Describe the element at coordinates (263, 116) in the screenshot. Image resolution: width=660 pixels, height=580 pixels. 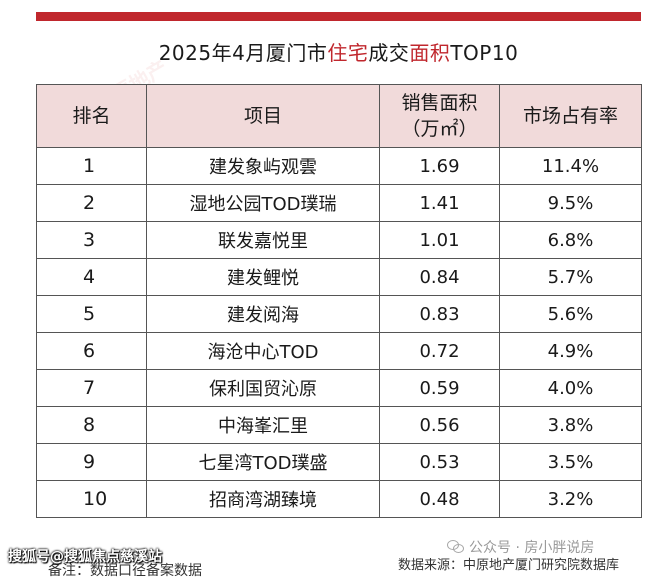
I see `header-project: 项目` at that location.